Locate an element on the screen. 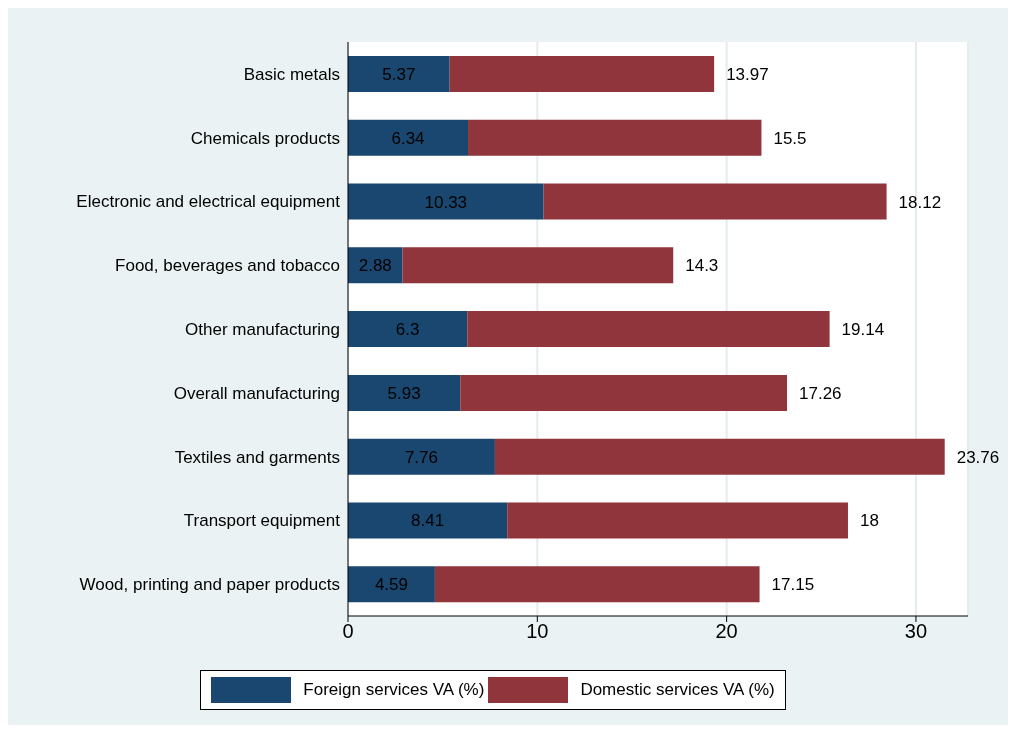 The height and width of the screenshot is (733, 1014). data-label: 23.76 is located at coordinates (978, 457).